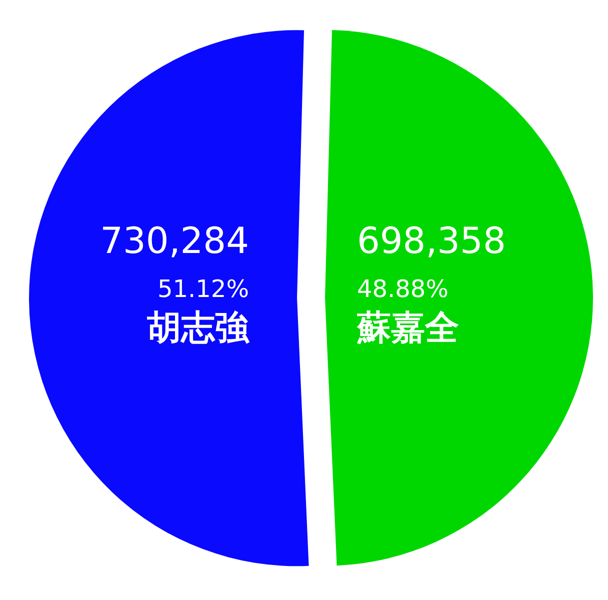  Describe the element at coordinates (203, 289) in the screenshot. I see `text: 51.12%` at that location.